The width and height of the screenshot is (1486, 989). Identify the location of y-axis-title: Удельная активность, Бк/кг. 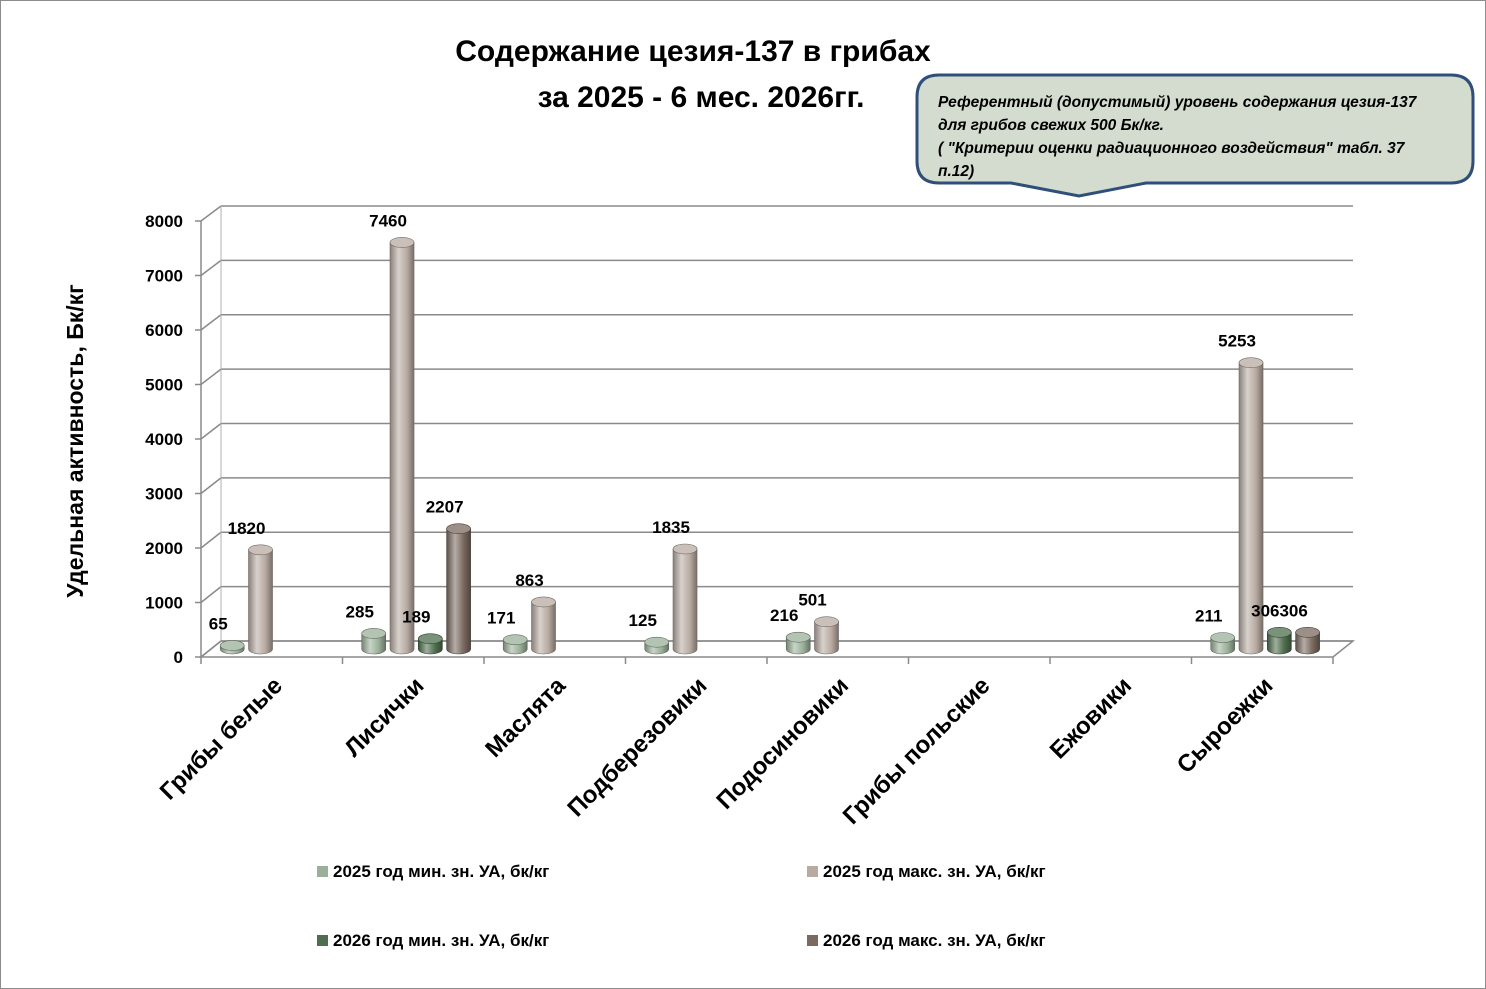
(75, 440).